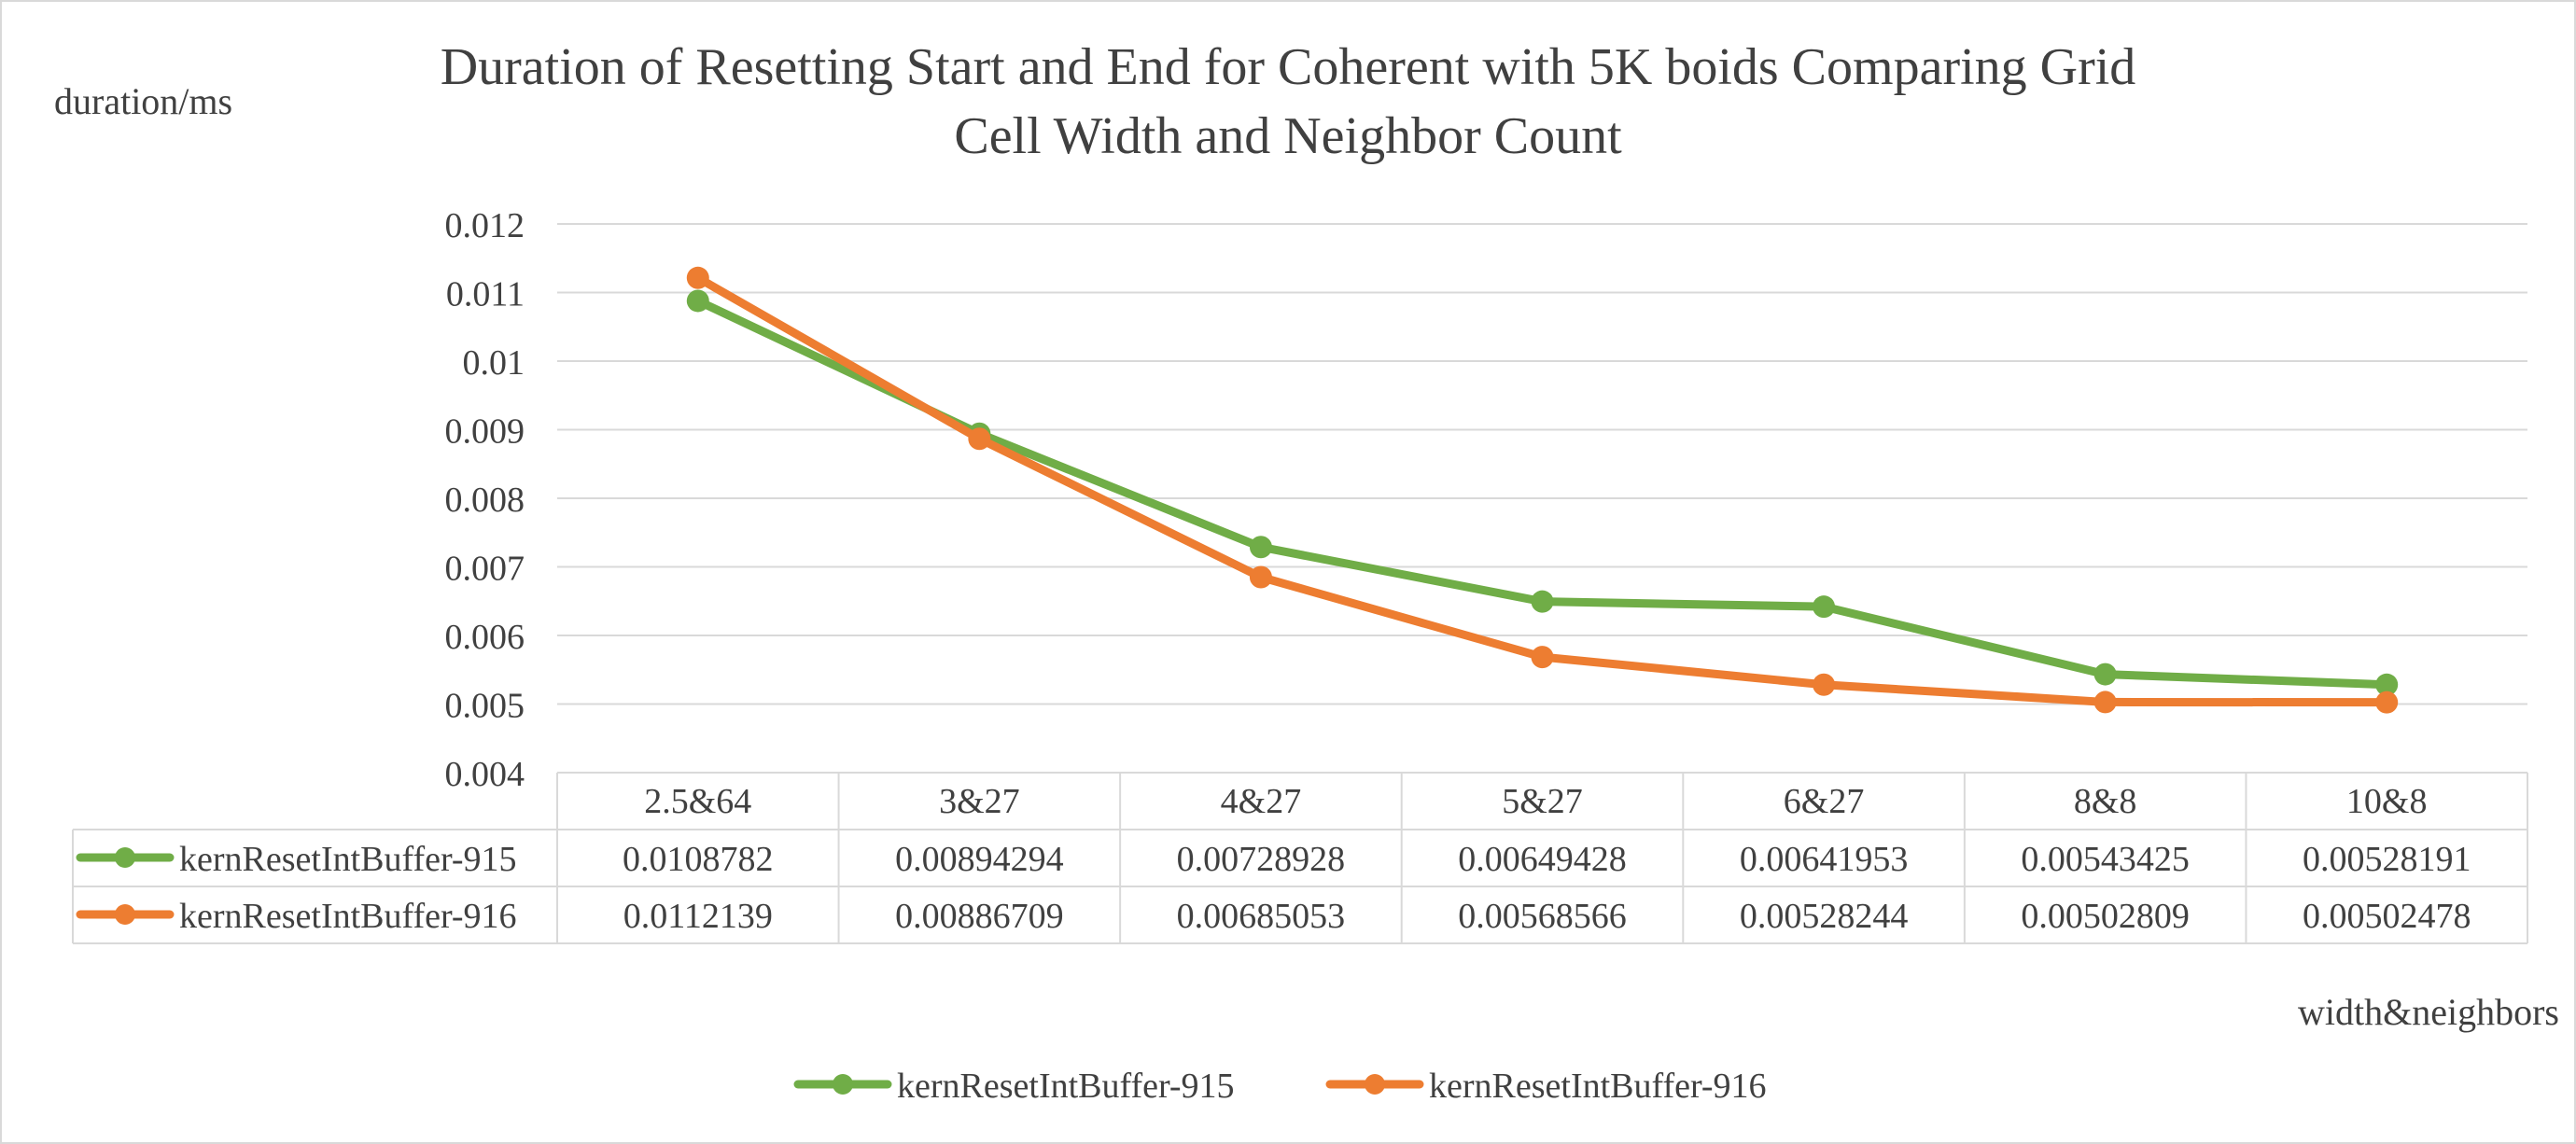 The image size is (2576, 1144). What do you see at coordinates (1824, 801) in the screenshot?
I see `x-tick-label: 6&27` at bounding box center [1824, 801].